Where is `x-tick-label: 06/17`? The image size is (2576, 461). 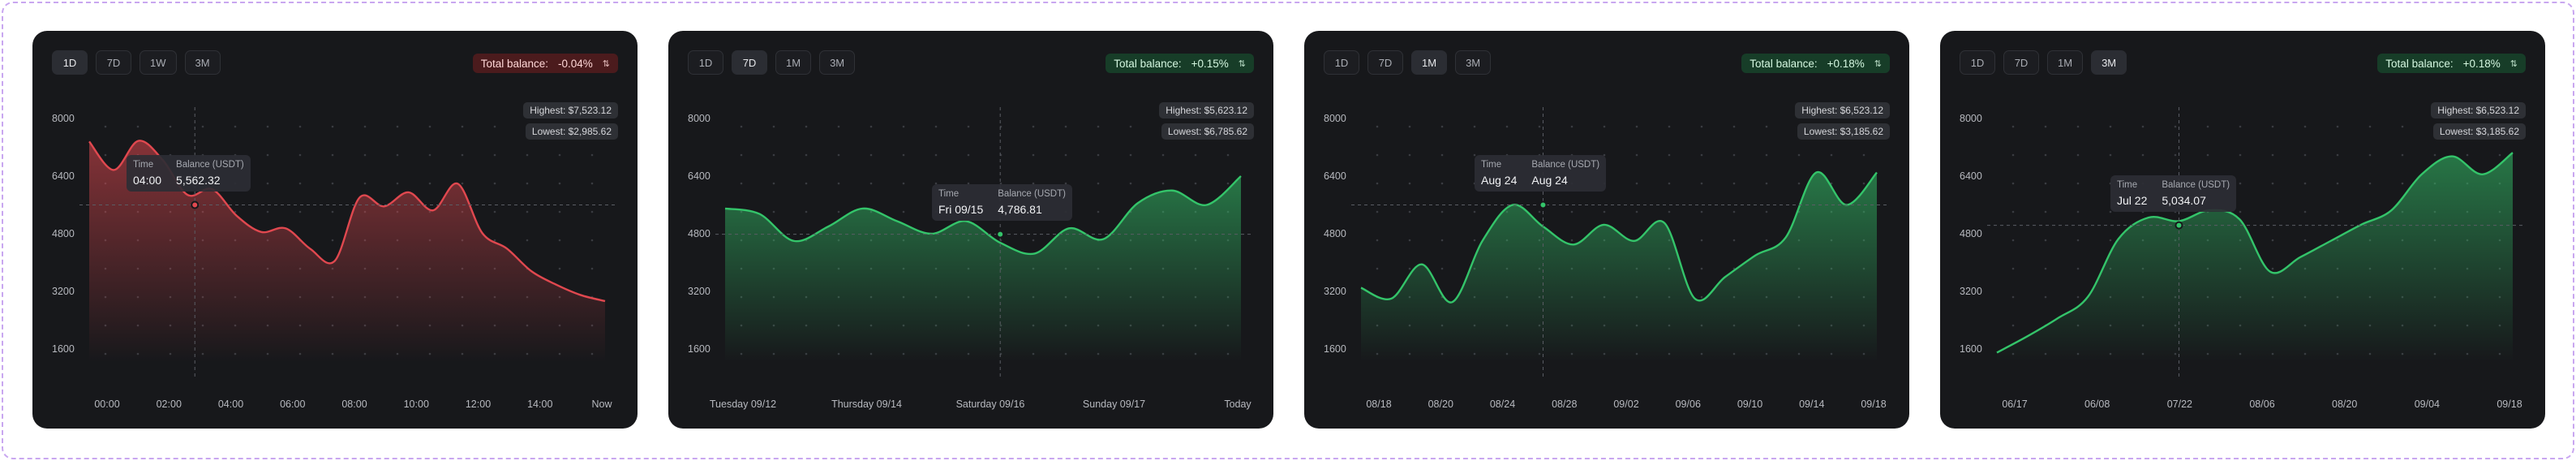
x-tick-label: 06/17 is located at coordinates (2014, 405).